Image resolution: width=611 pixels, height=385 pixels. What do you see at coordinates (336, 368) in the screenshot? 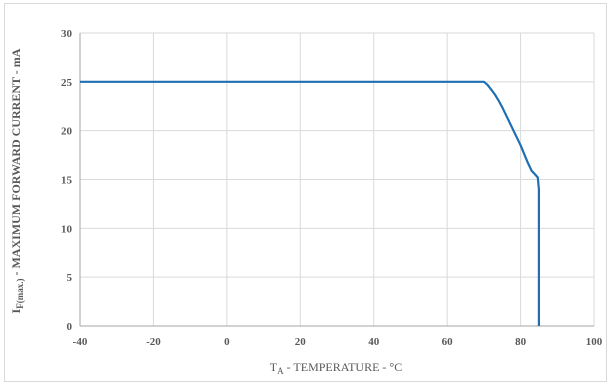
I see `x-axis-label: TA - TEMPERATURE - °C` at bounding box center [336, 368].